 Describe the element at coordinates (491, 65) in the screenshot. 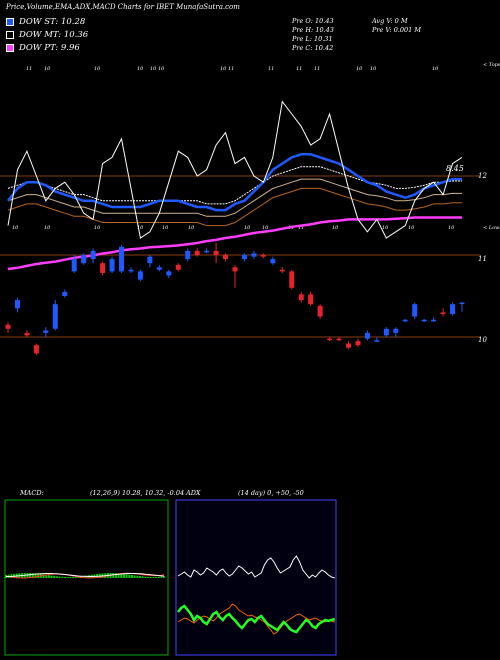

I see `label-tops: < Tops` at that location.